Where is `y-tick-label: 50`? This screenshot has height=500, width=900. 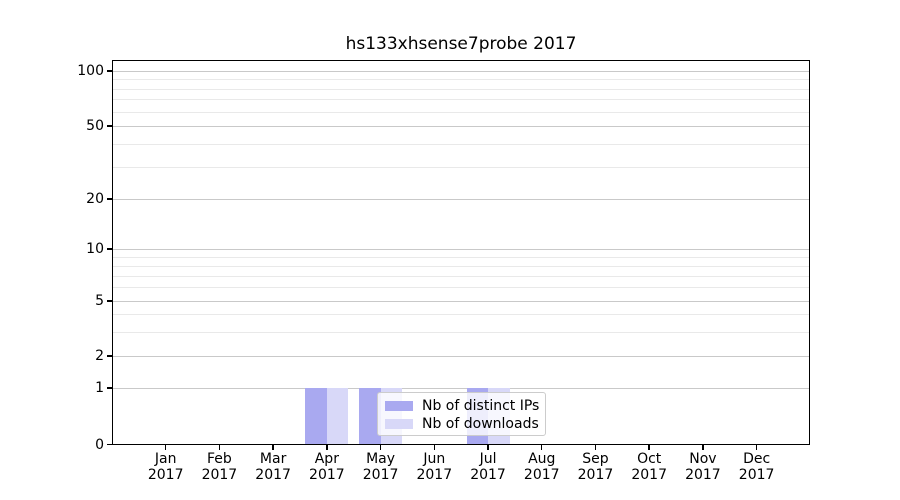 y-tick-label: 50 is located at coordinates (95, 126).